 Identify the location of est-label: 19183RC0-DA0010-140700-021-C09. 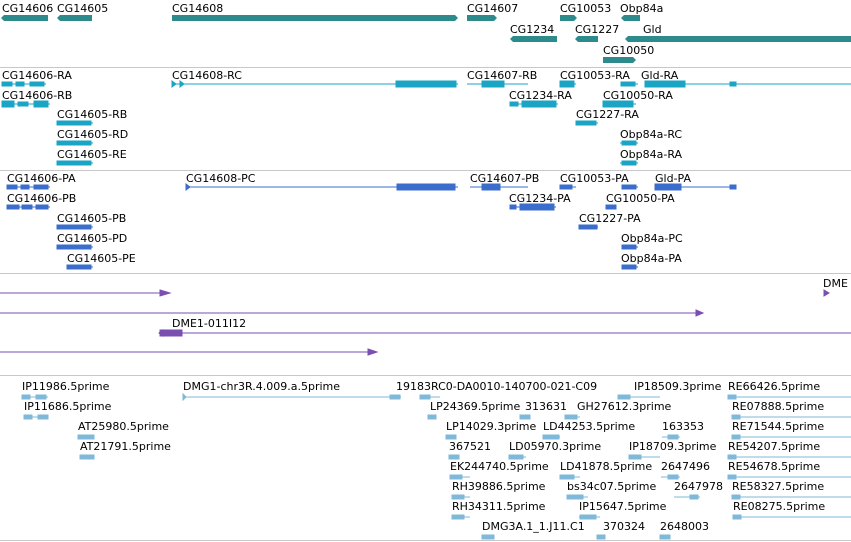
(497, 386).